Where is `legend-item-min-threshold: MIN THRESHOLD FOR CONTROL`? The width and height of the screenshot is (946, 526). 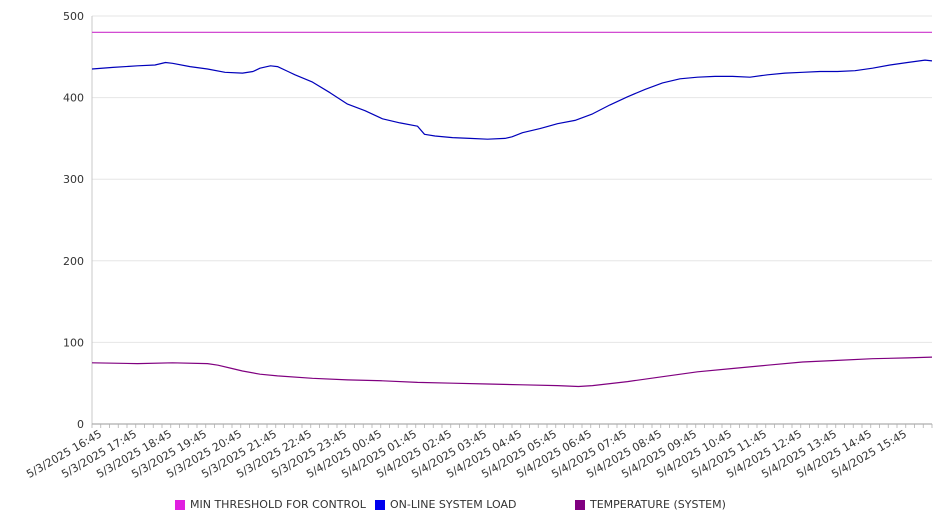 legend-item-min-threshold: MIN THRESHOLD FOR CONTROL is located at coordinates (270, 504).